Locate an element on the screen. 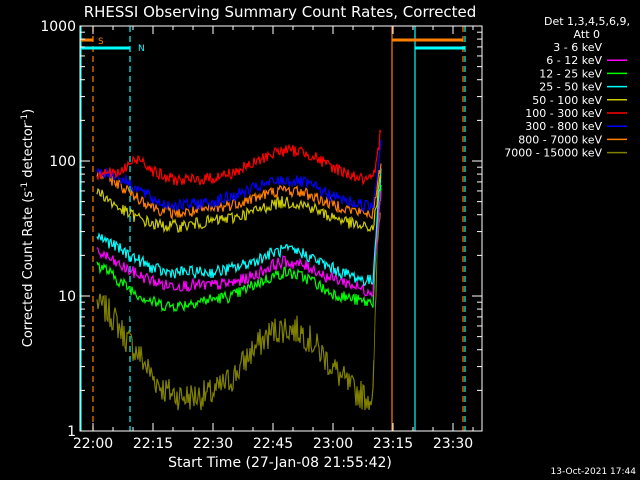 Image resolution: width=640 pixels, height=480 pixels. legend-label: 50 - 100 keV is located at coordinates (567, 100).